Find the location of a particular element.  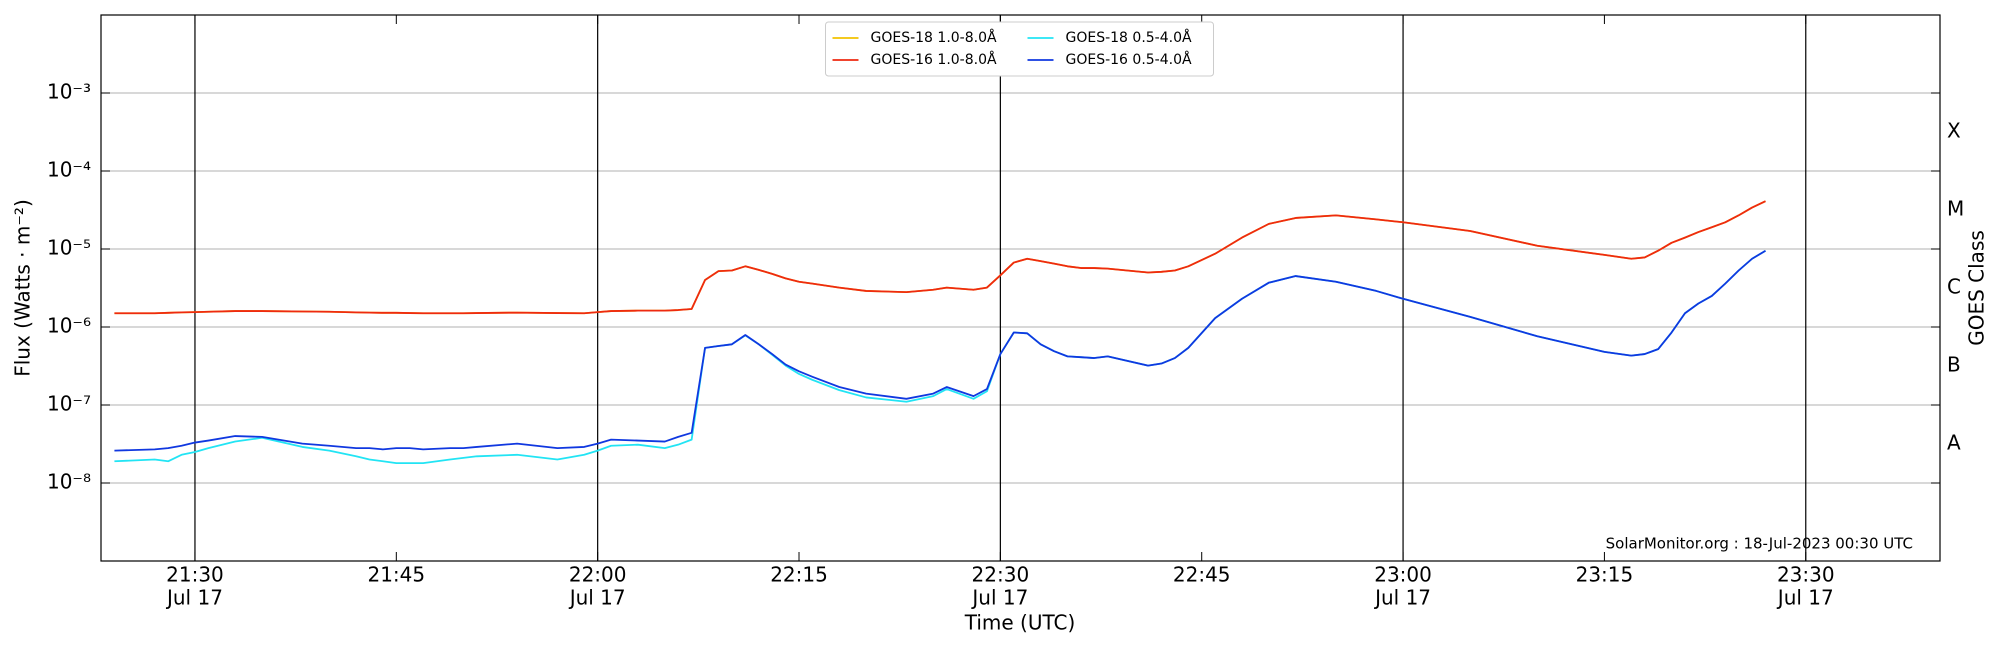

legend-label: GOES-18 0.5-4.0Å is located at coordinates (1129, 37).